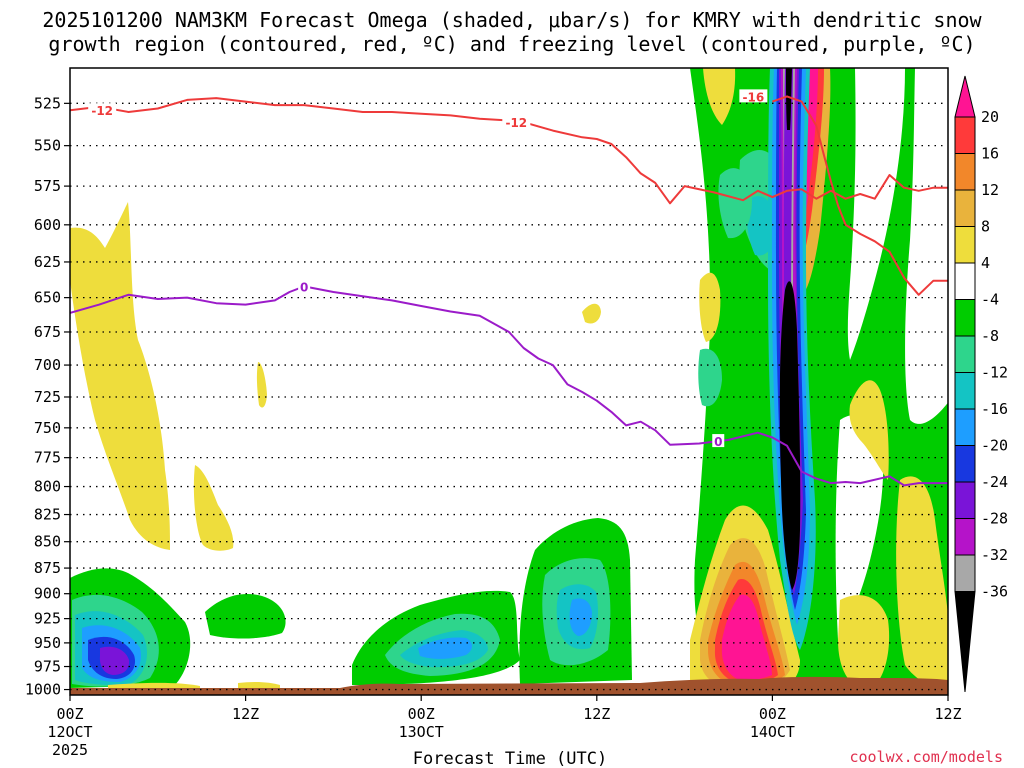  Describe the element at coordinates (994, 555) in the screenshot. I see `colorbar-label: -32` at that location.